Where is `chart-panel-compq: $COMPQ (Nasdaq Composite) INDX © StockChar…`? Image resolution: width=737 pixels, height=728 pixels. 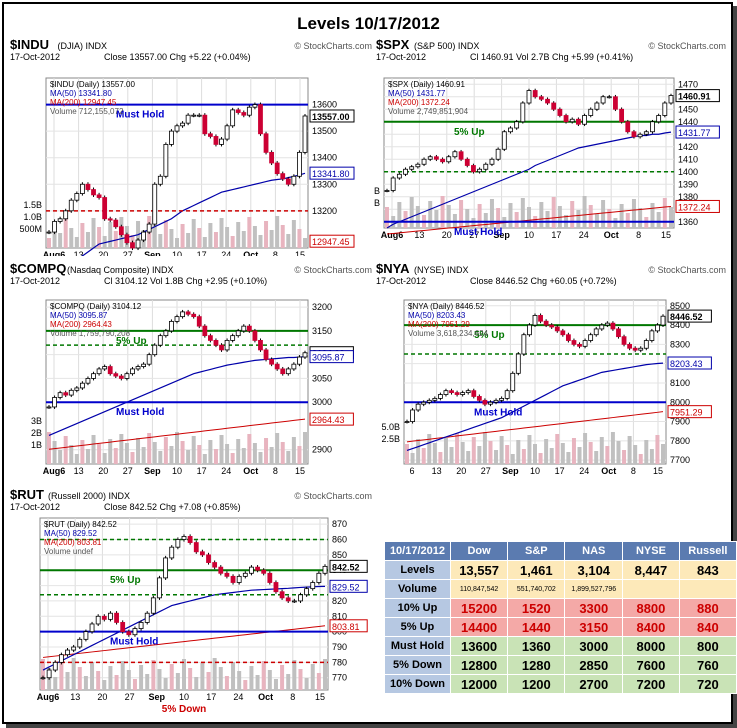 chart-panel-compq: $COMPQ (Nasdaq Composite) INDX © StockChar… is located at coordinates (192, 371).